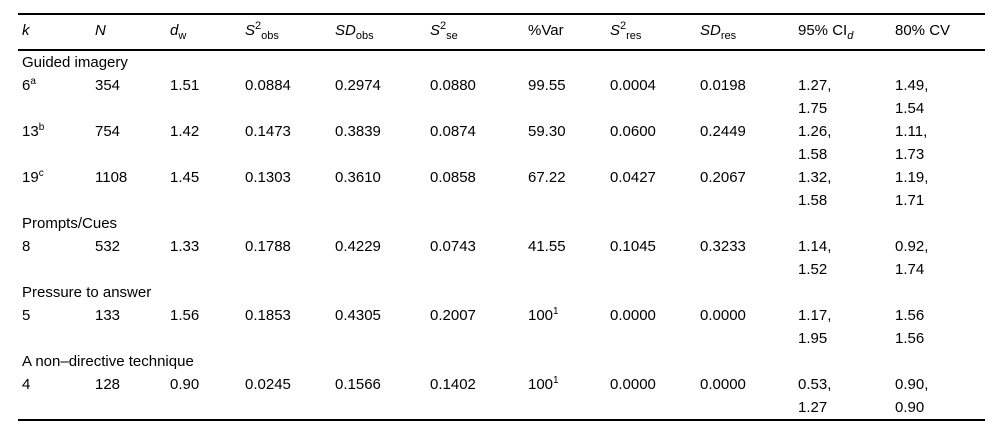  What do you see at coordinates (185, 246) in the screenshot?
I see `cell-dw: 1.33` at bounding box center [185, 246].